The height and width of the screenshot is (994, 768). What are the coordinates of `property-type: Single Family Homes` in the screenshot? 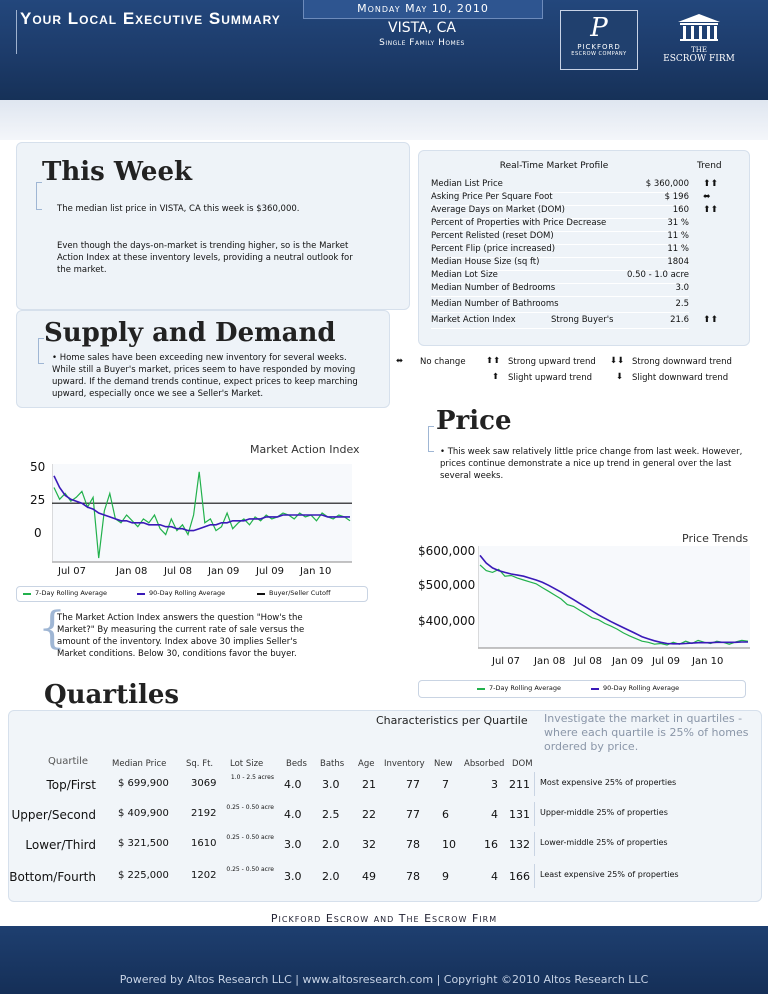 It's located at (422, 43).